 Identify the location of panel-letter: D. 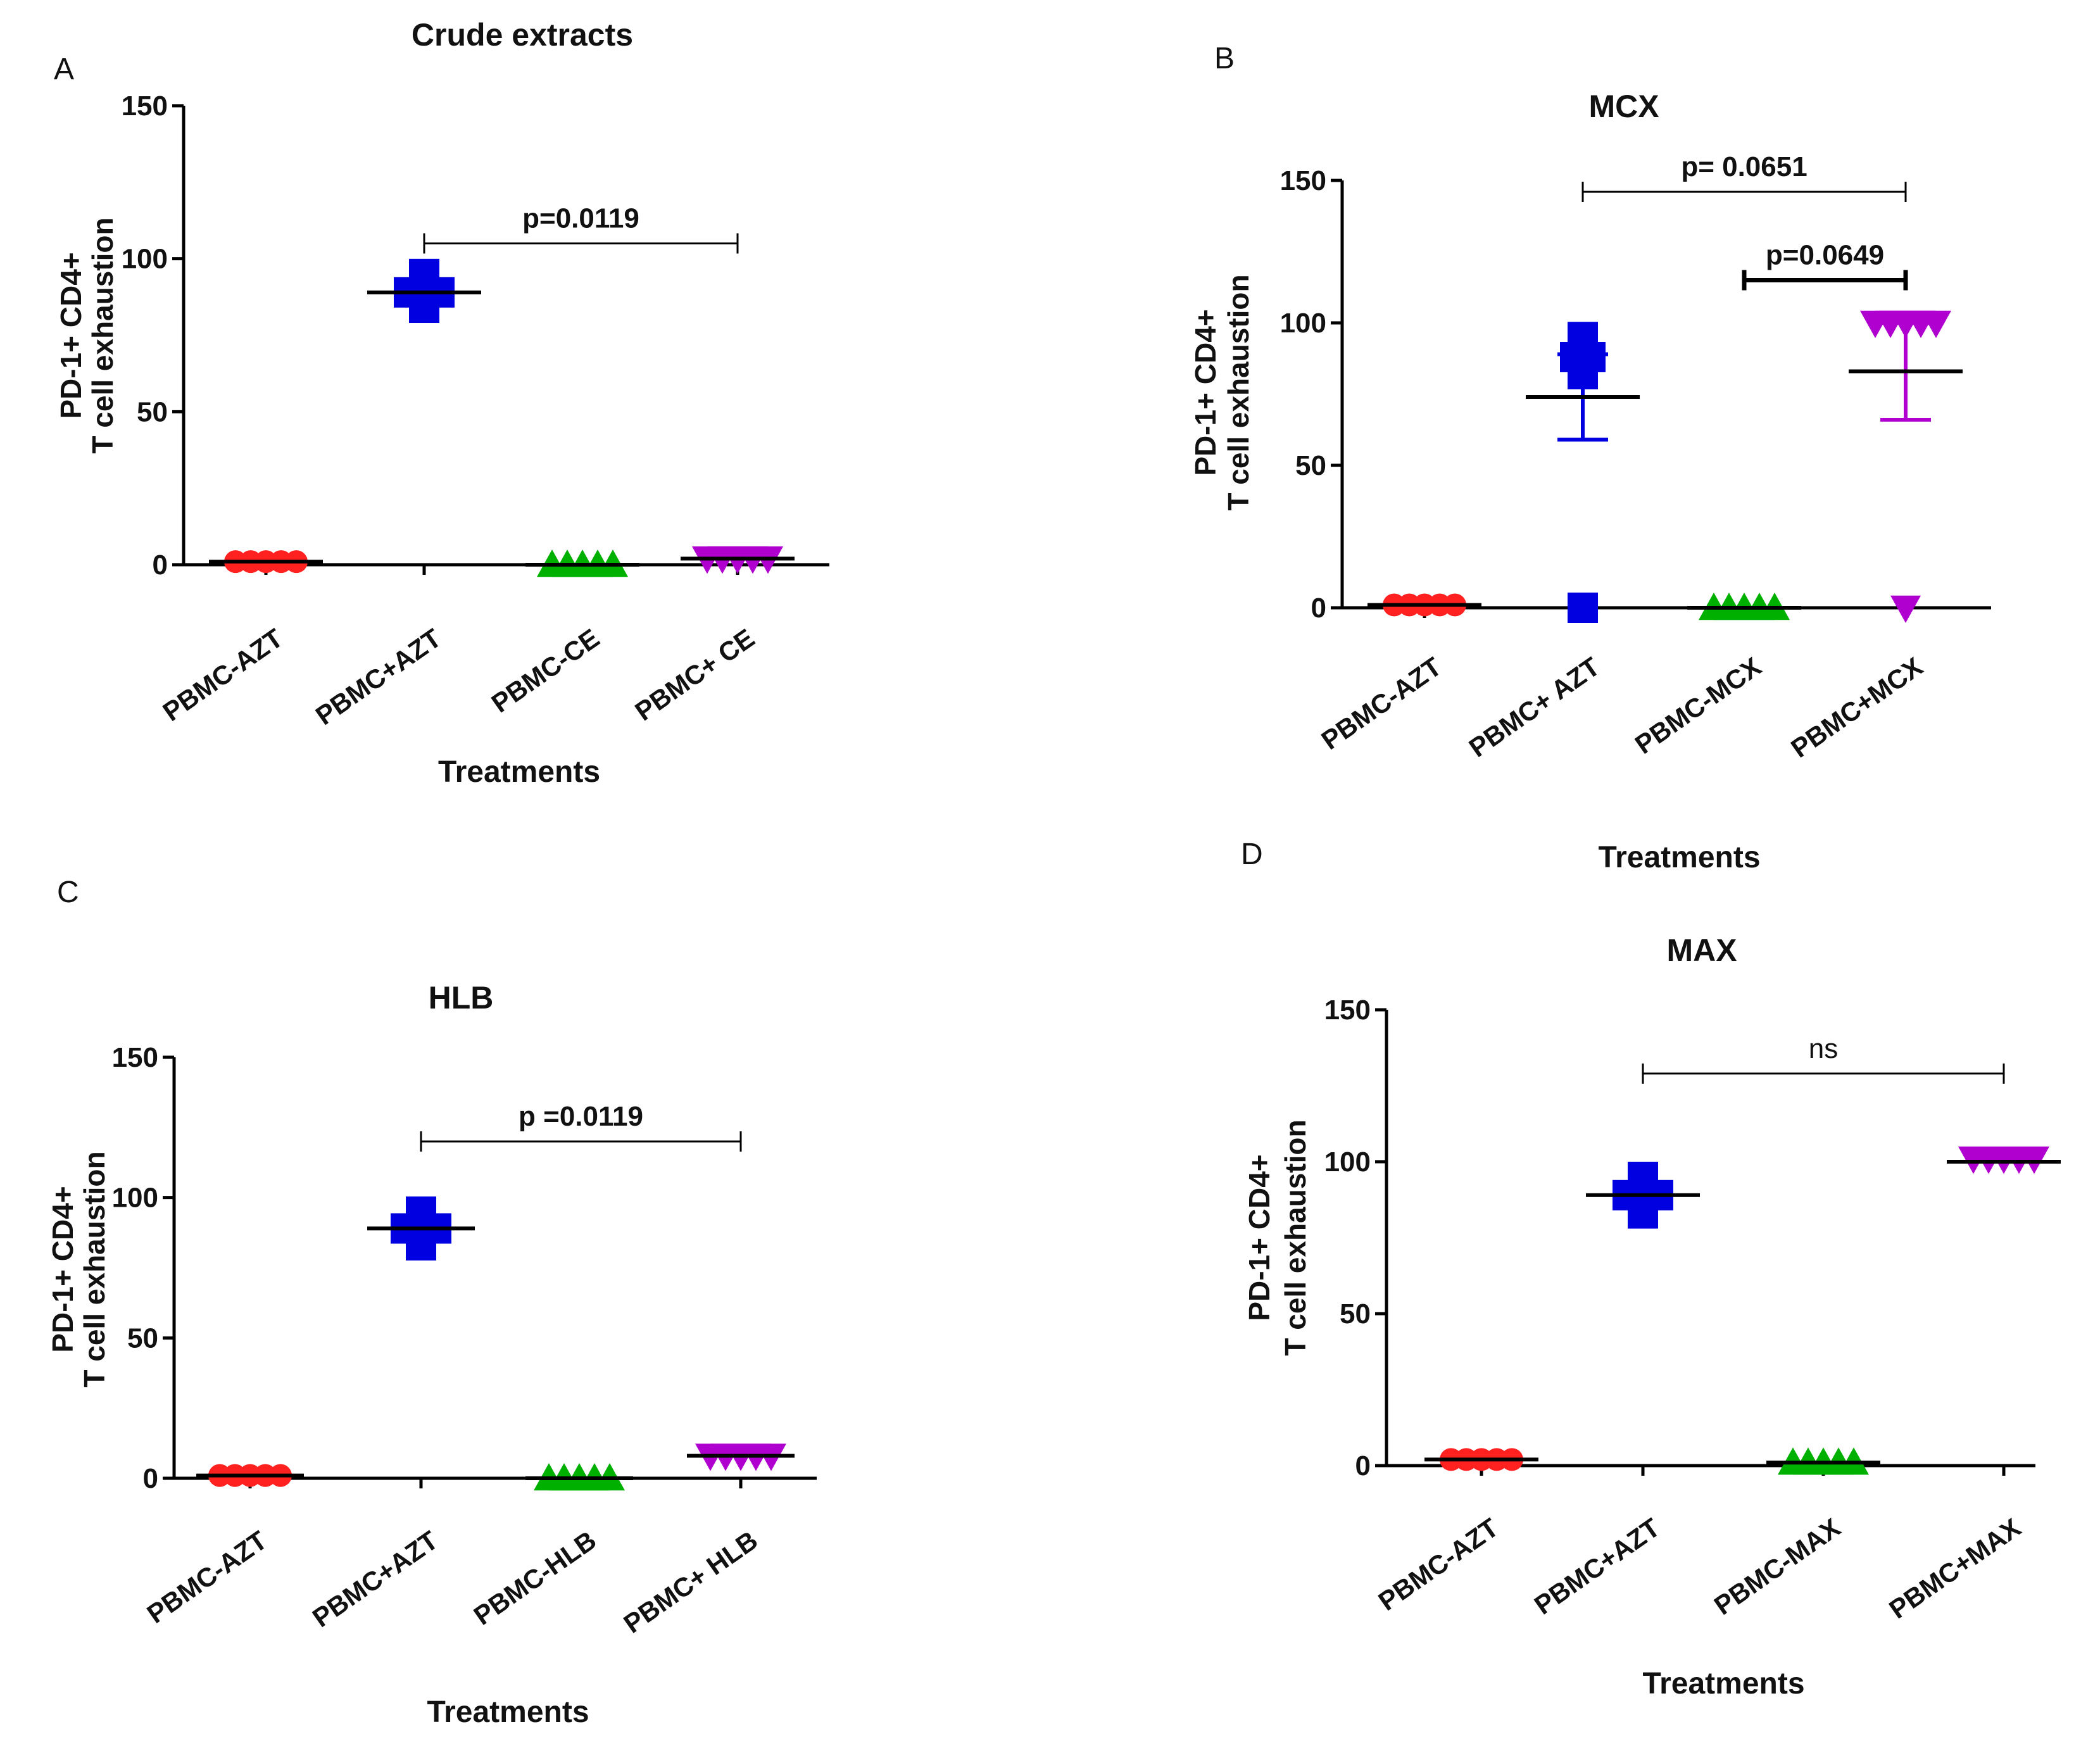
(1252, 854).